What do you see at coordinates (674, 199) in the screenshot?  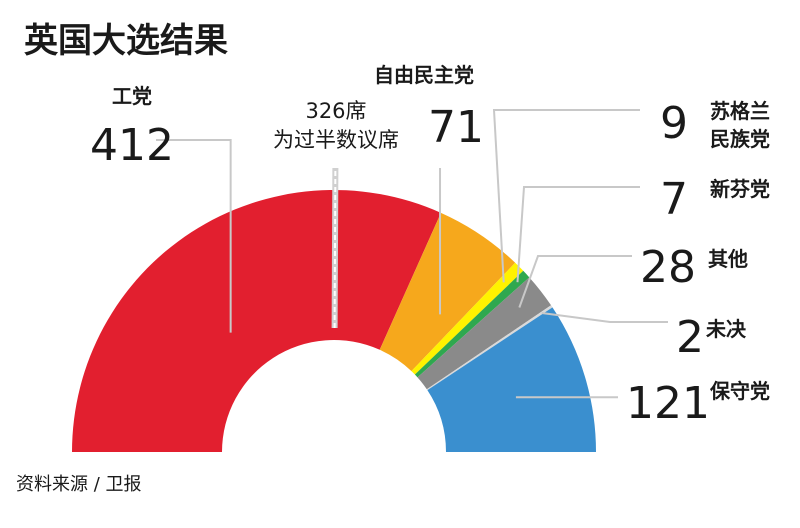 I see `value-sinnfein: 7` at bounding box center [674, 199].